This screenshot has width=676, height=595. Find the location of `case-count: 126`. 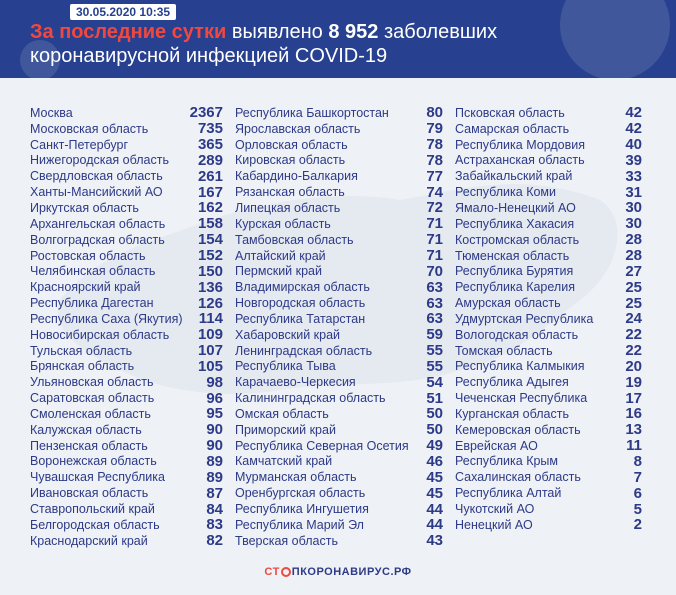

case-count: 126 is located at coordinates (210, 303).